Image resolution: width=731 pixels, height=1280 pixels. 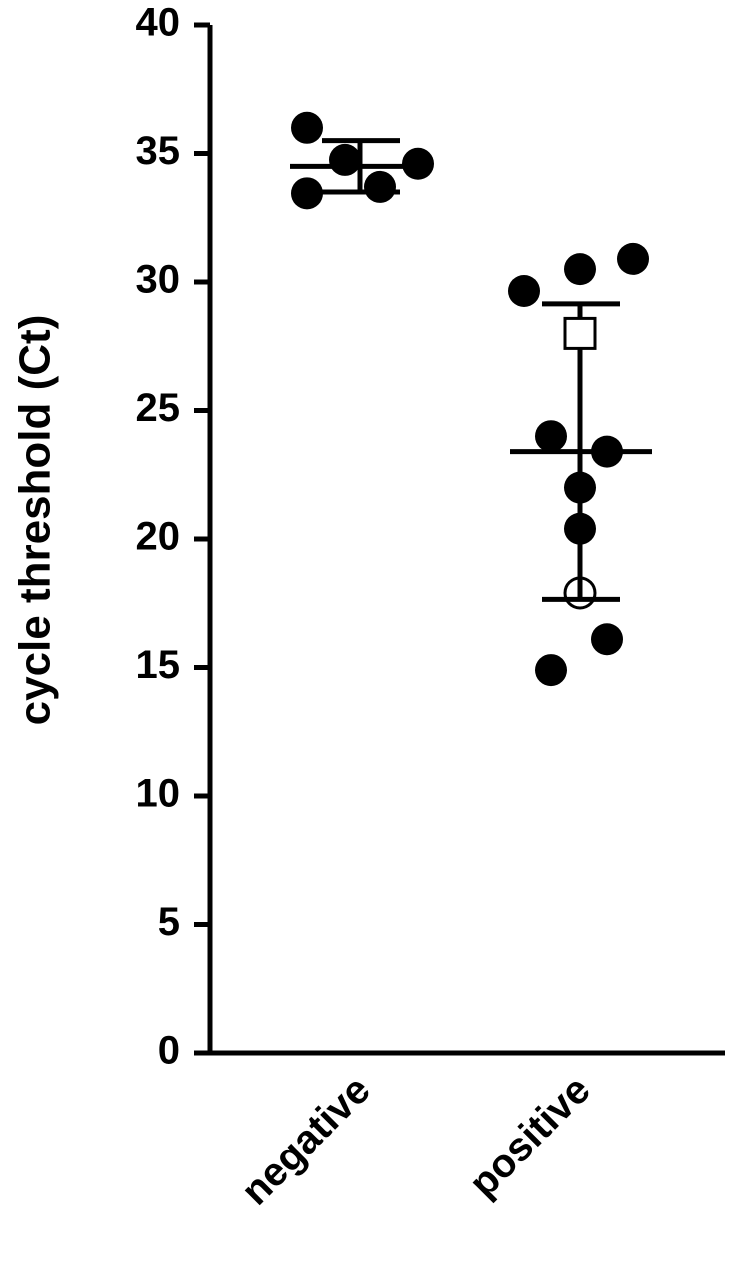 I want to click on x-tick-label: negative, so click(x=306, y=1141).